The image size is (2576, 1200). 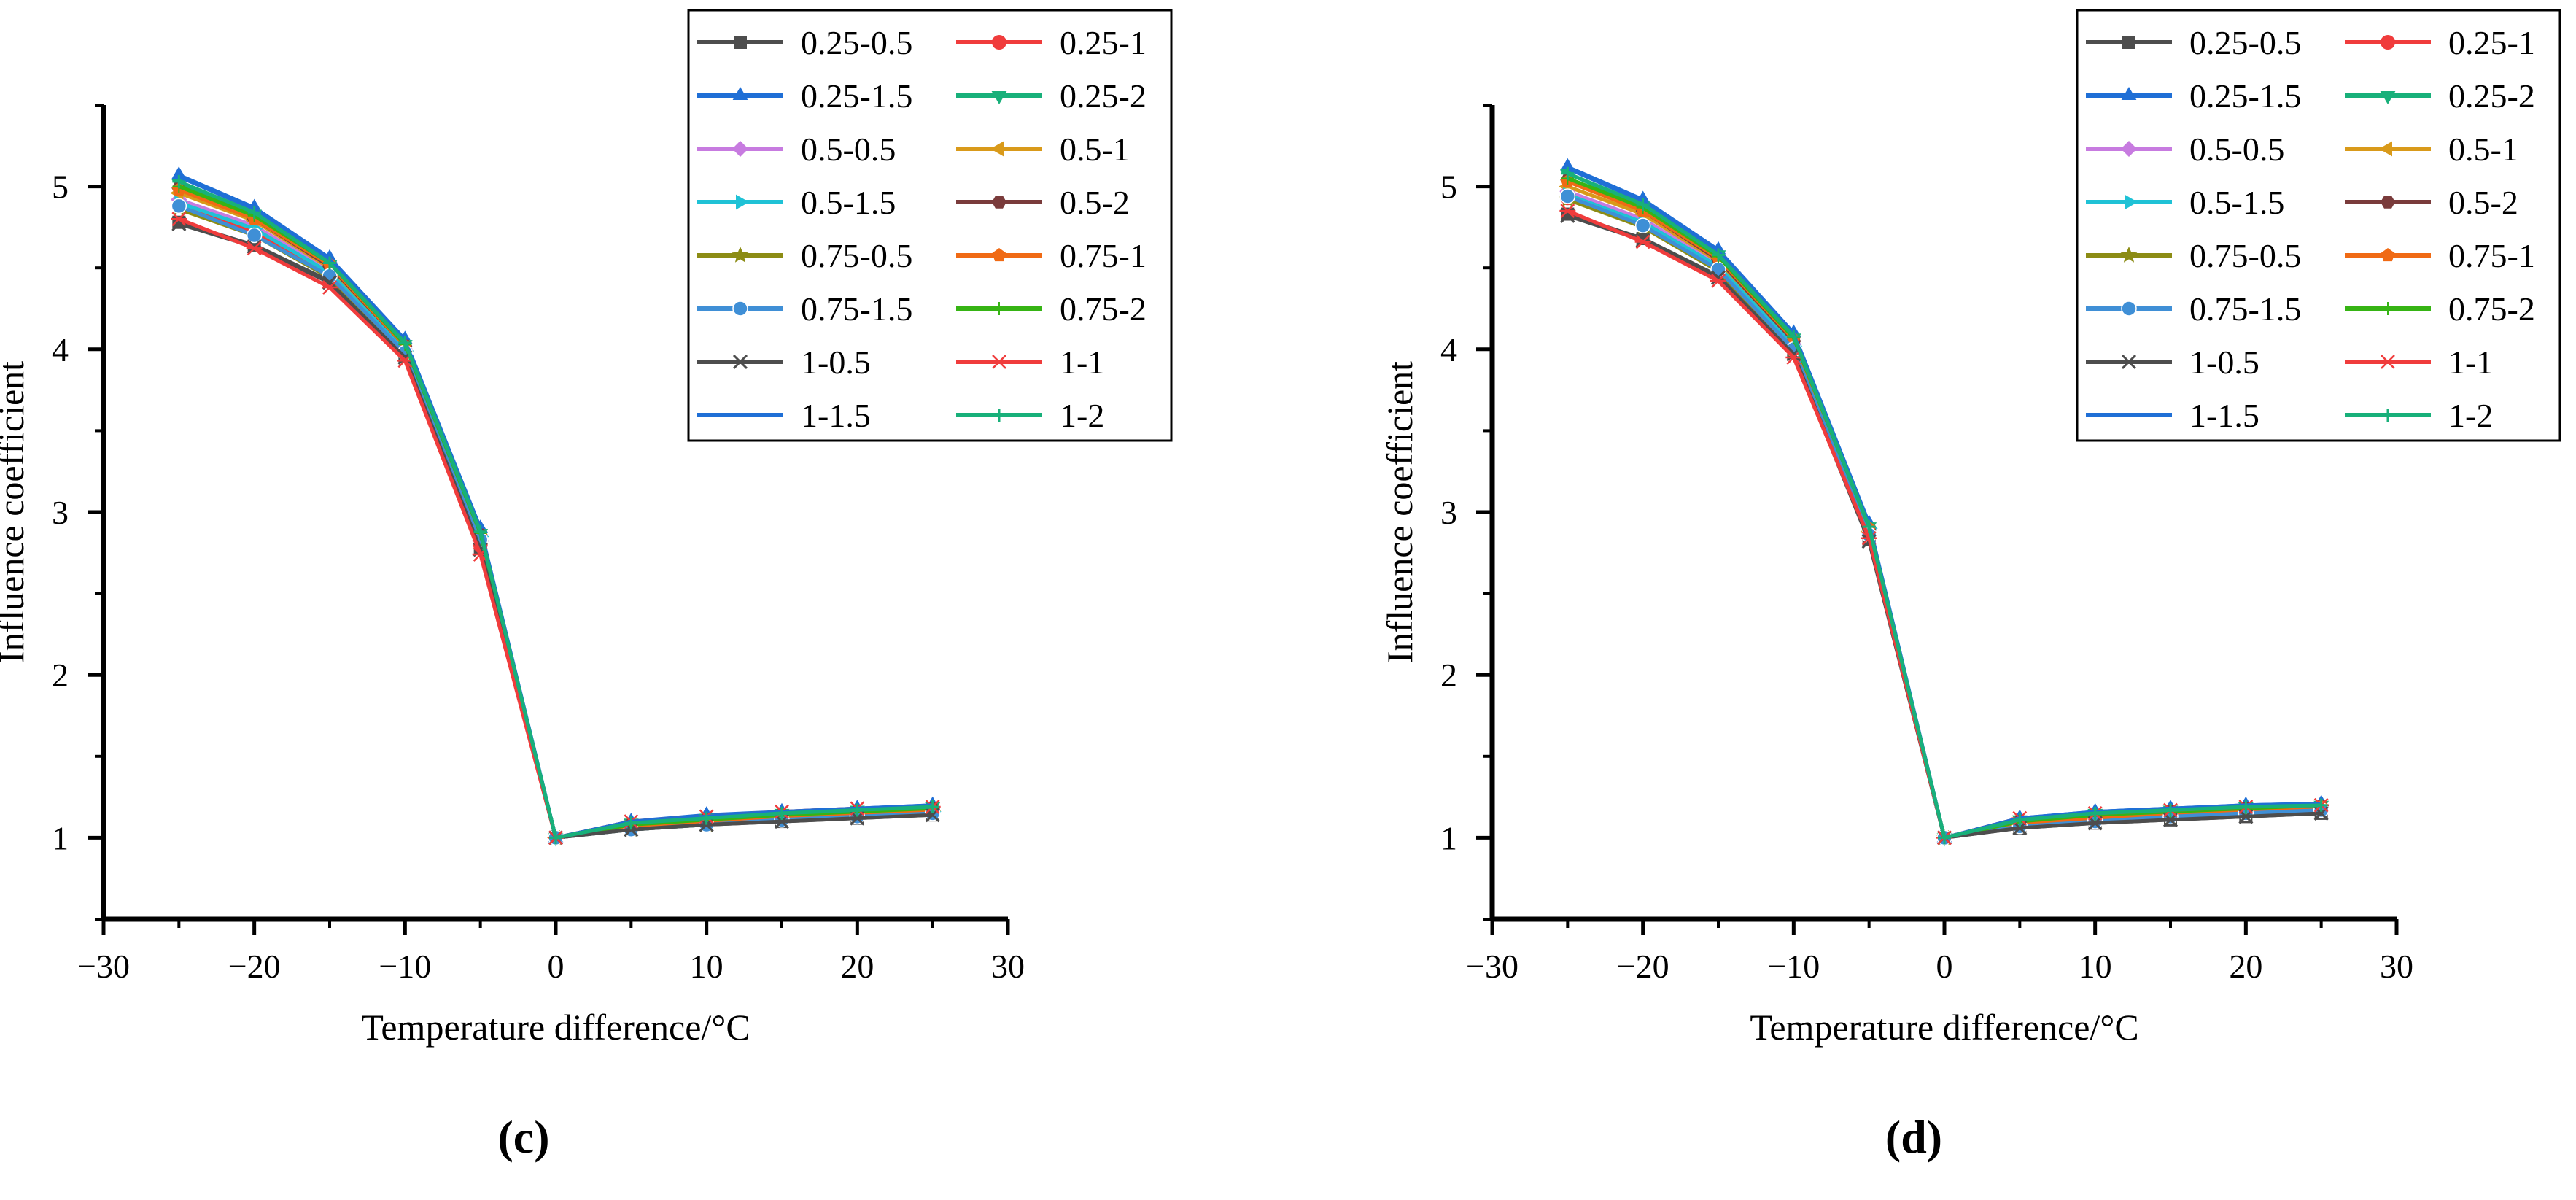 What do you see at coordinates (1944, 1027) in the screenshot?
I see `x-axis-title: Temperature difference/°C` at bounding box center [1944, 1027].